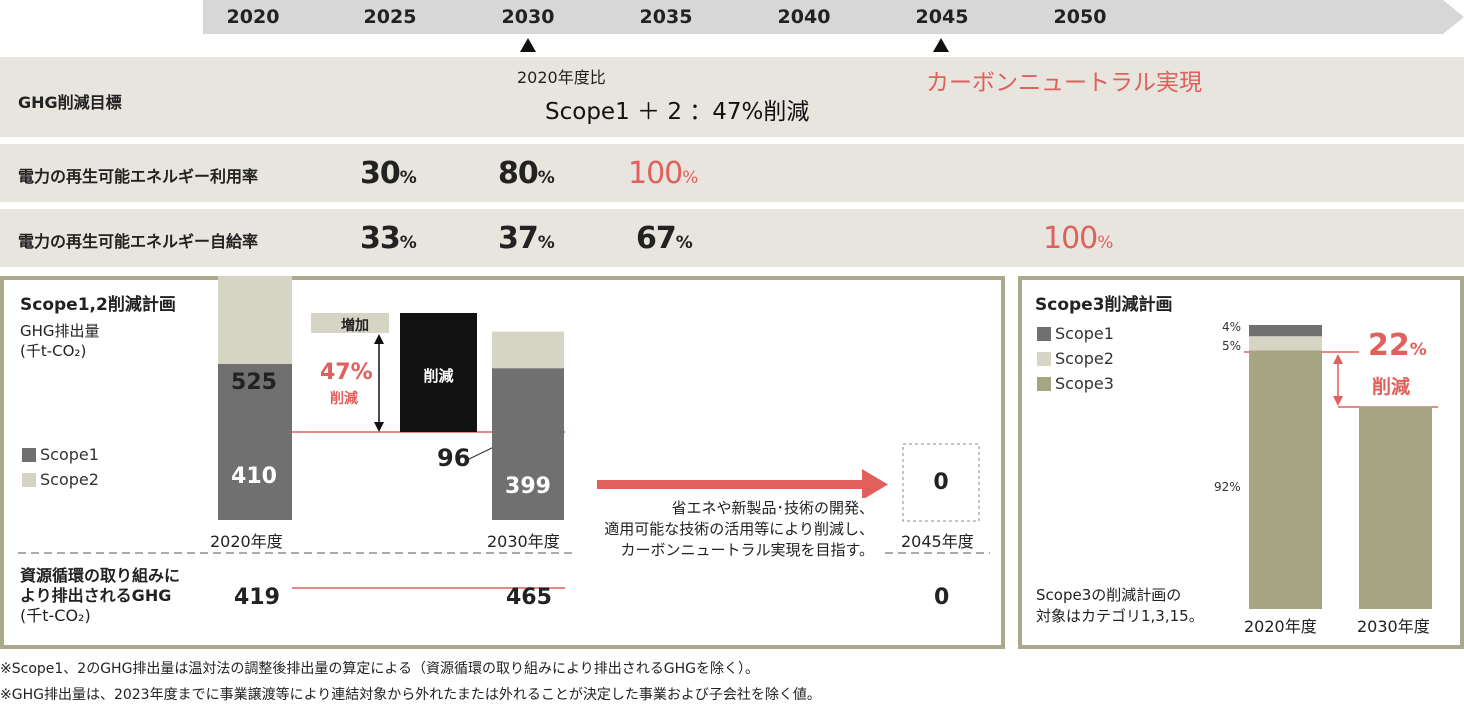  What do you see at coordinates (772, 508) in the screenshot?
I see `arrow-caption-line: 省エネや新製品･技術の開発、` at bounding box center [772, 508].